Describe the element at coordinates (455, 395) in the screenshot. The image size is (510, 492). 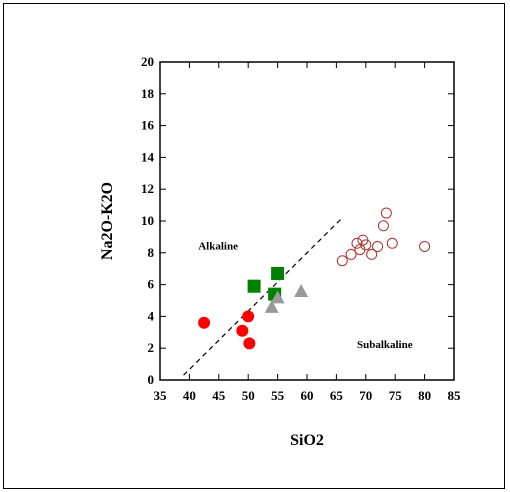
I see `x-tick-label: 85` at that location.